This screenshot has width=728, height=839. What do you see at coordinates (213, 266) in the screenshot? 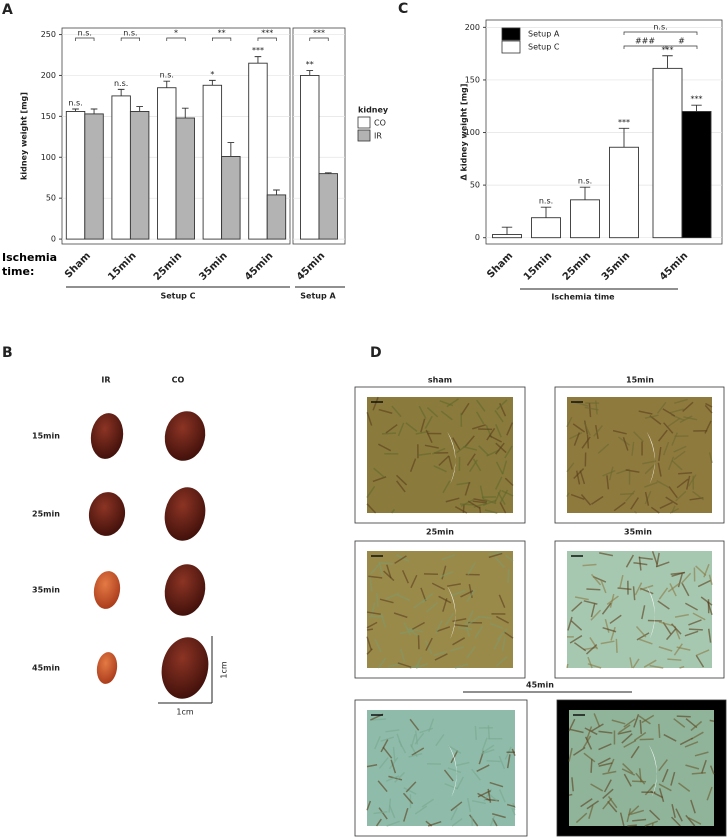
I see `x-tick-label: 35min` at bounding box center [213, 266].